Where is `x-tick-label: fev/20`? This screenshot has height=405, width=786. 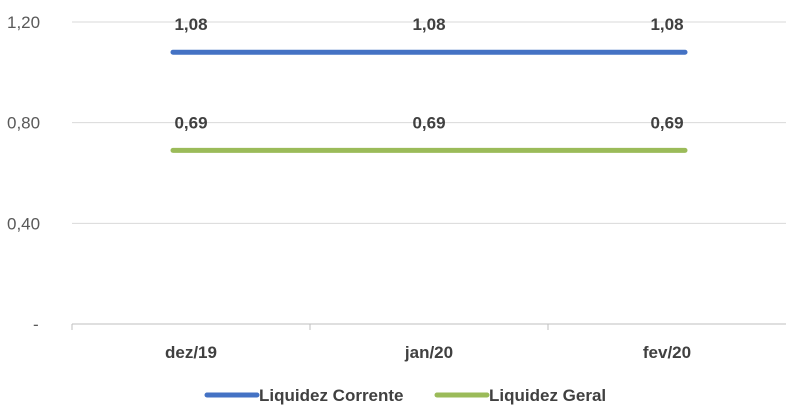 x-tick-label: fev/20 is located at coordinates (667, 352).